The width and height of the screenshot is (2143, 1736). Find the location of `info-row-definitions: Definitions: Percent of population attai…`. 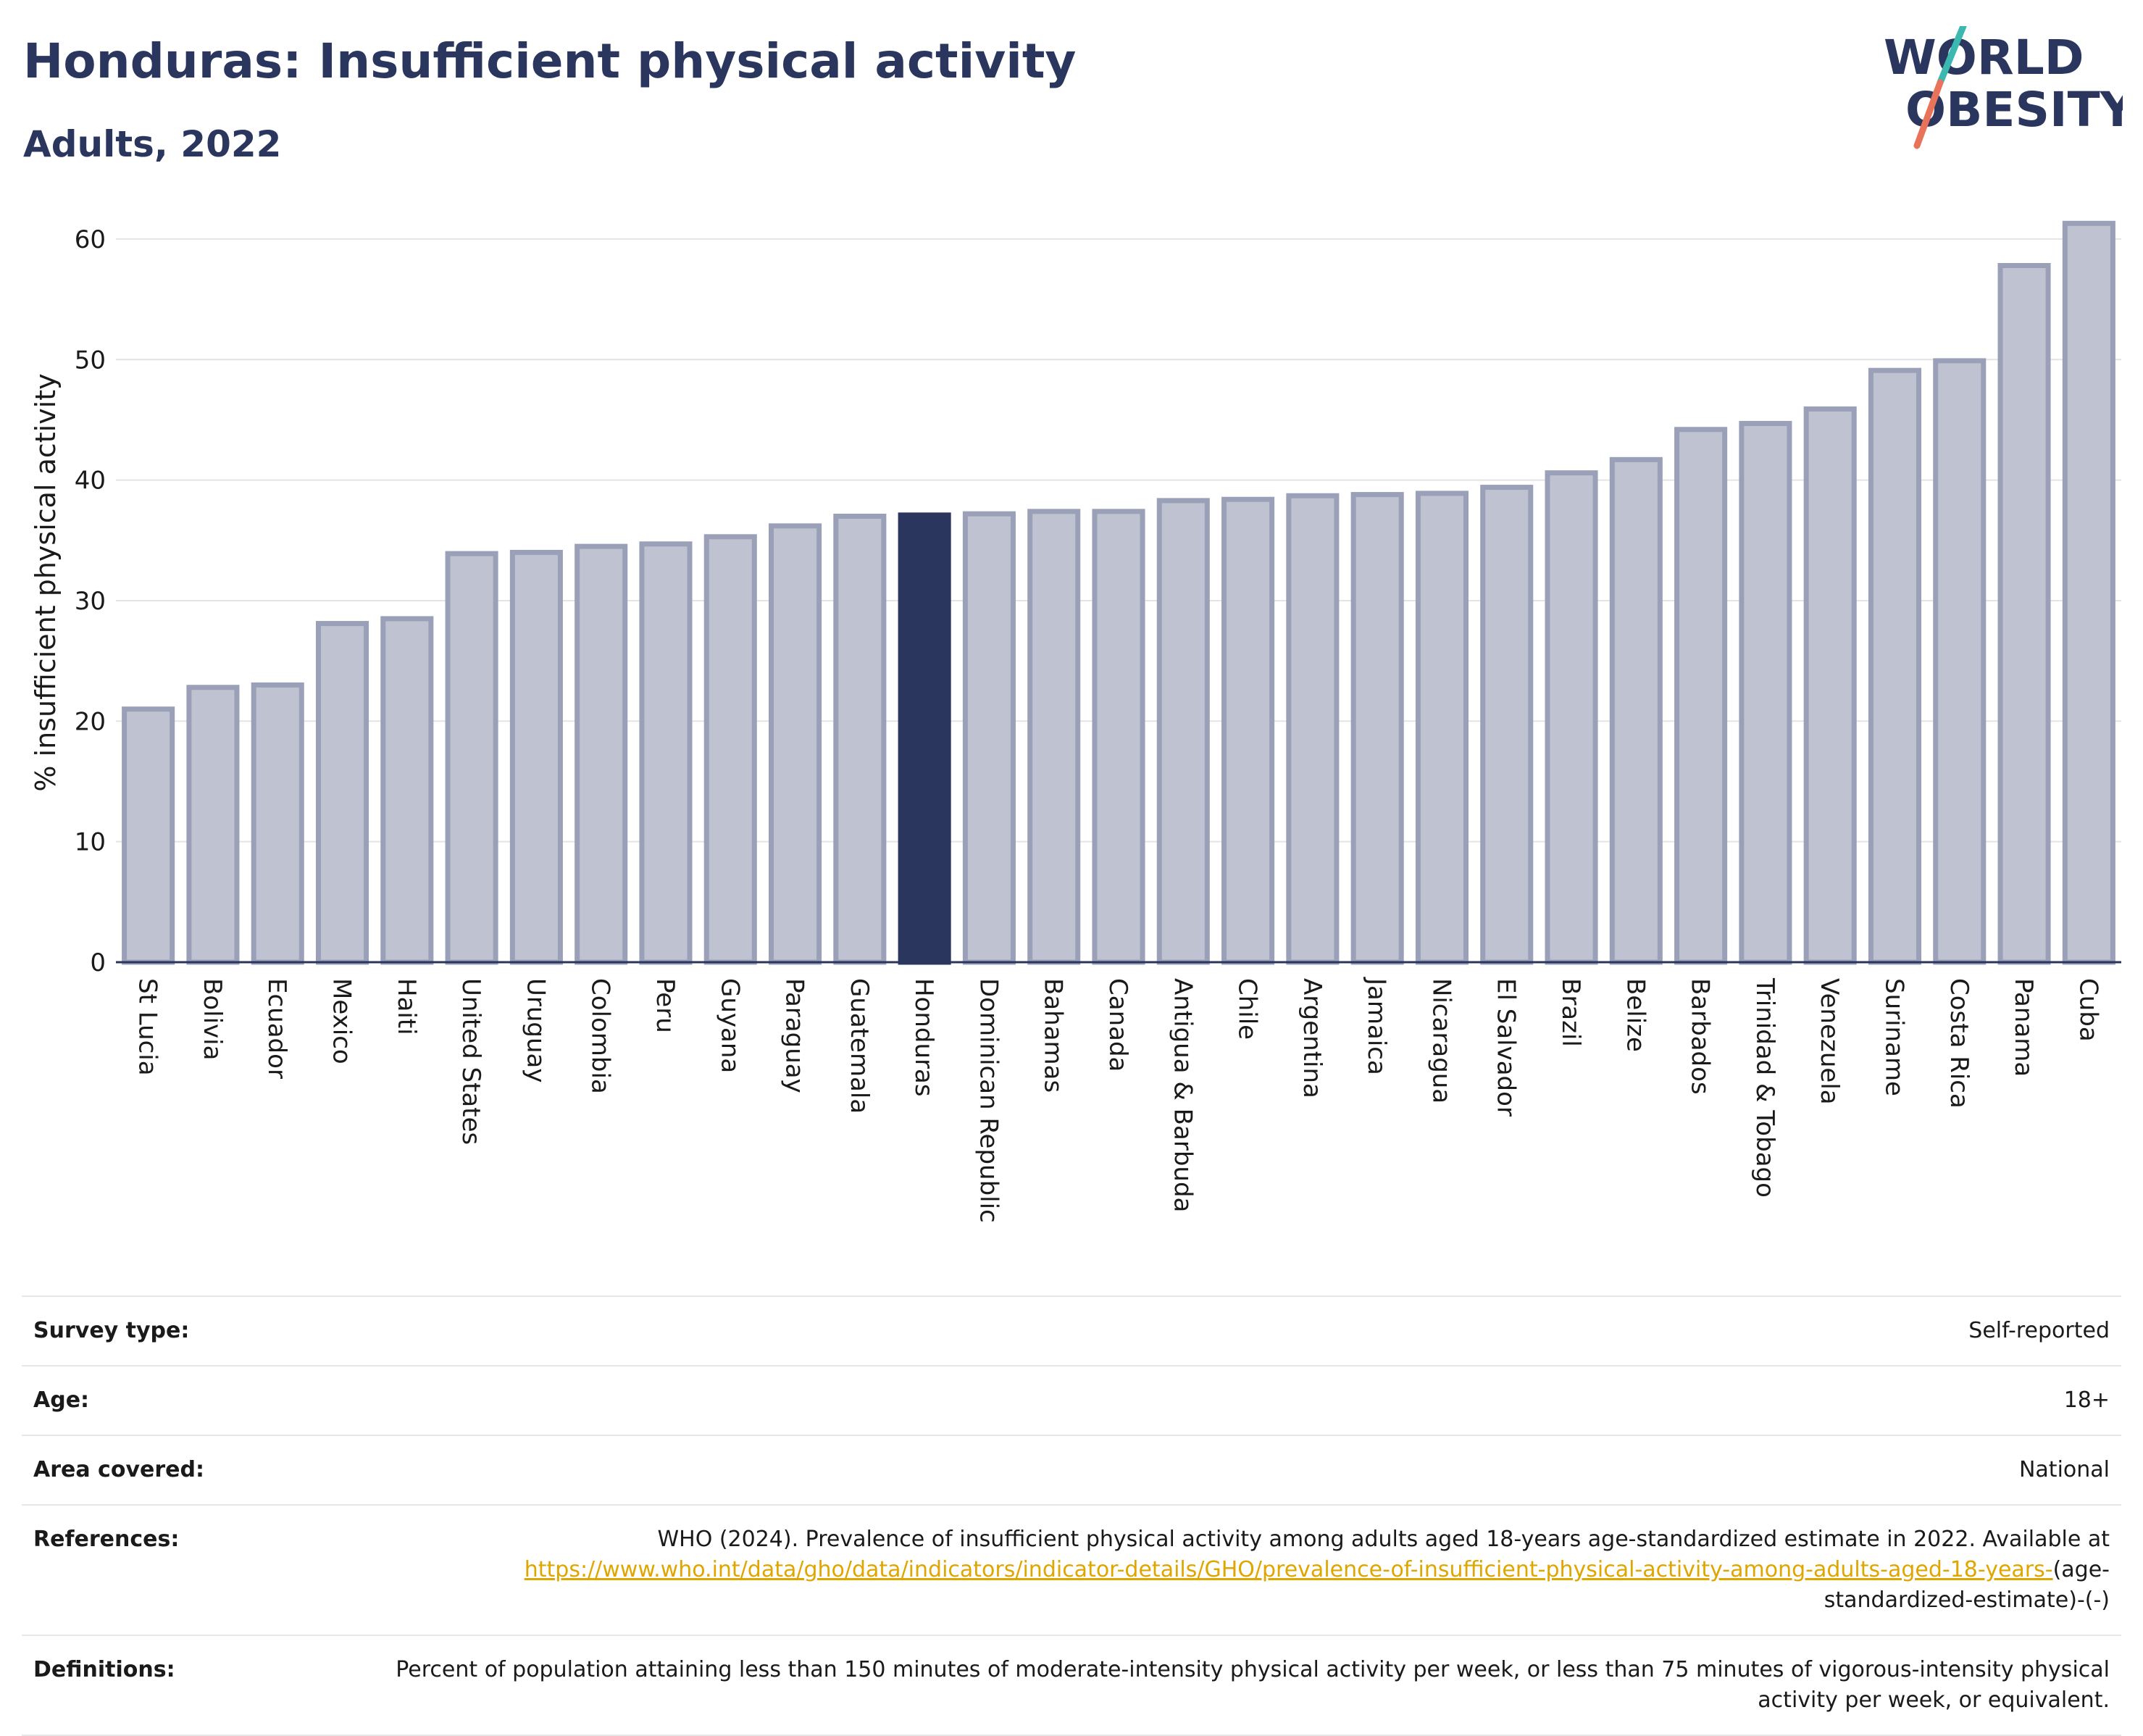

info-row-definitions: Definitions: Percent of population attai… is located at coordinates (1071, 1685).